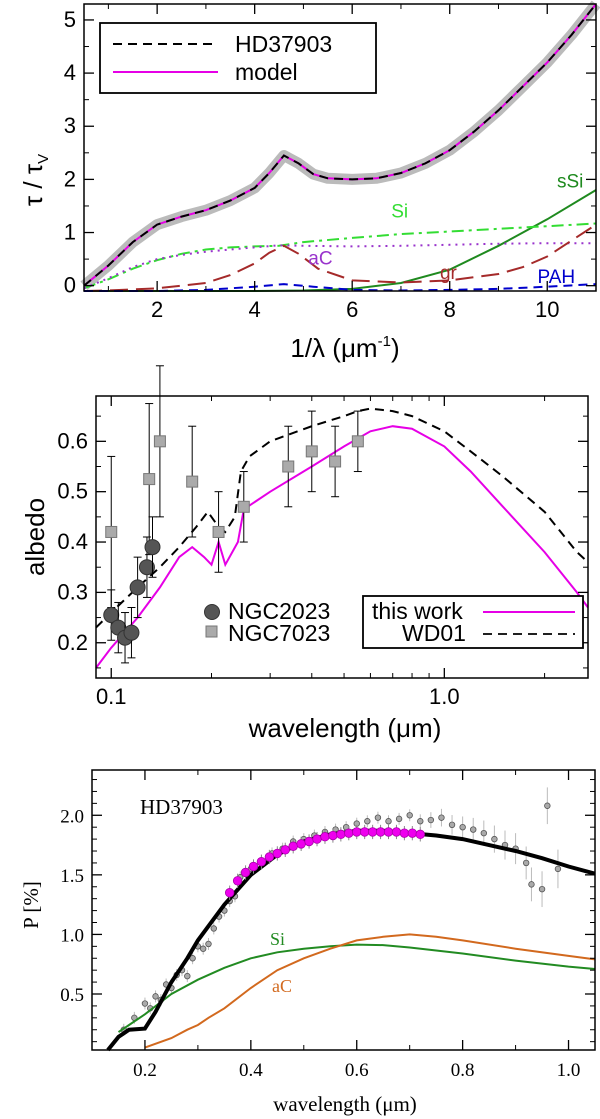 The width and height of the screenshot is (600, 1119). I want to click on p0-y-tick-label: 1, so click(70, 232).